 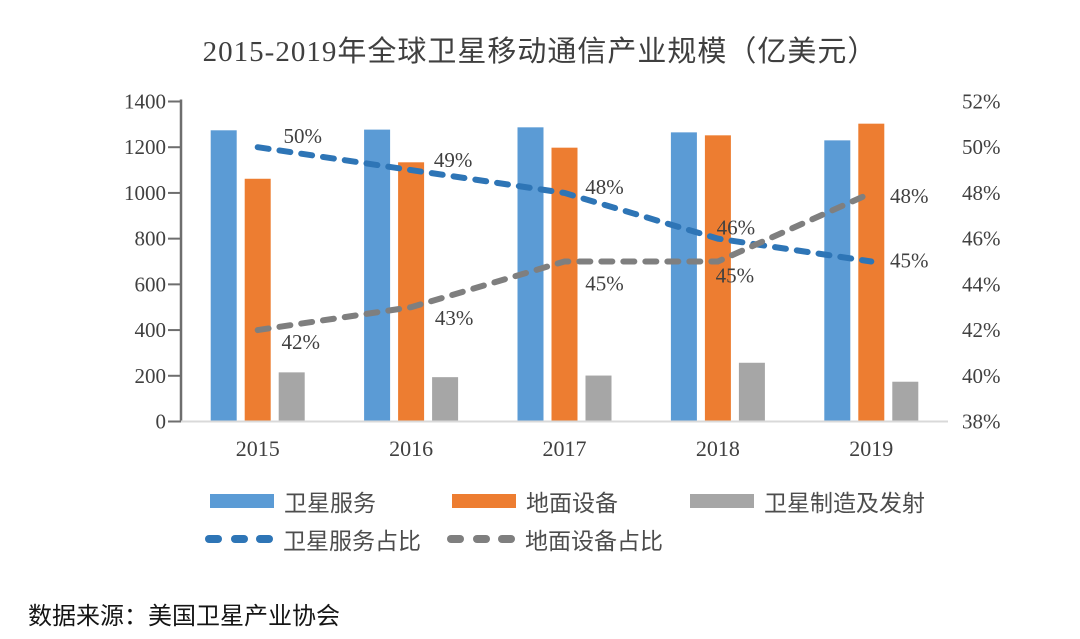 I want to click on legend-row-2: 卫星服务占比 地面设备占比, so click(x=540, y=539).